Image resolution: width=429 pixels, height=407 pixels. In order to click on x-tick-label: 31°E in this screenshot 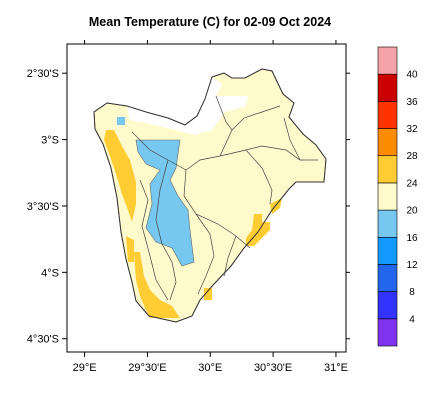, I will do `click(336, 368)`.